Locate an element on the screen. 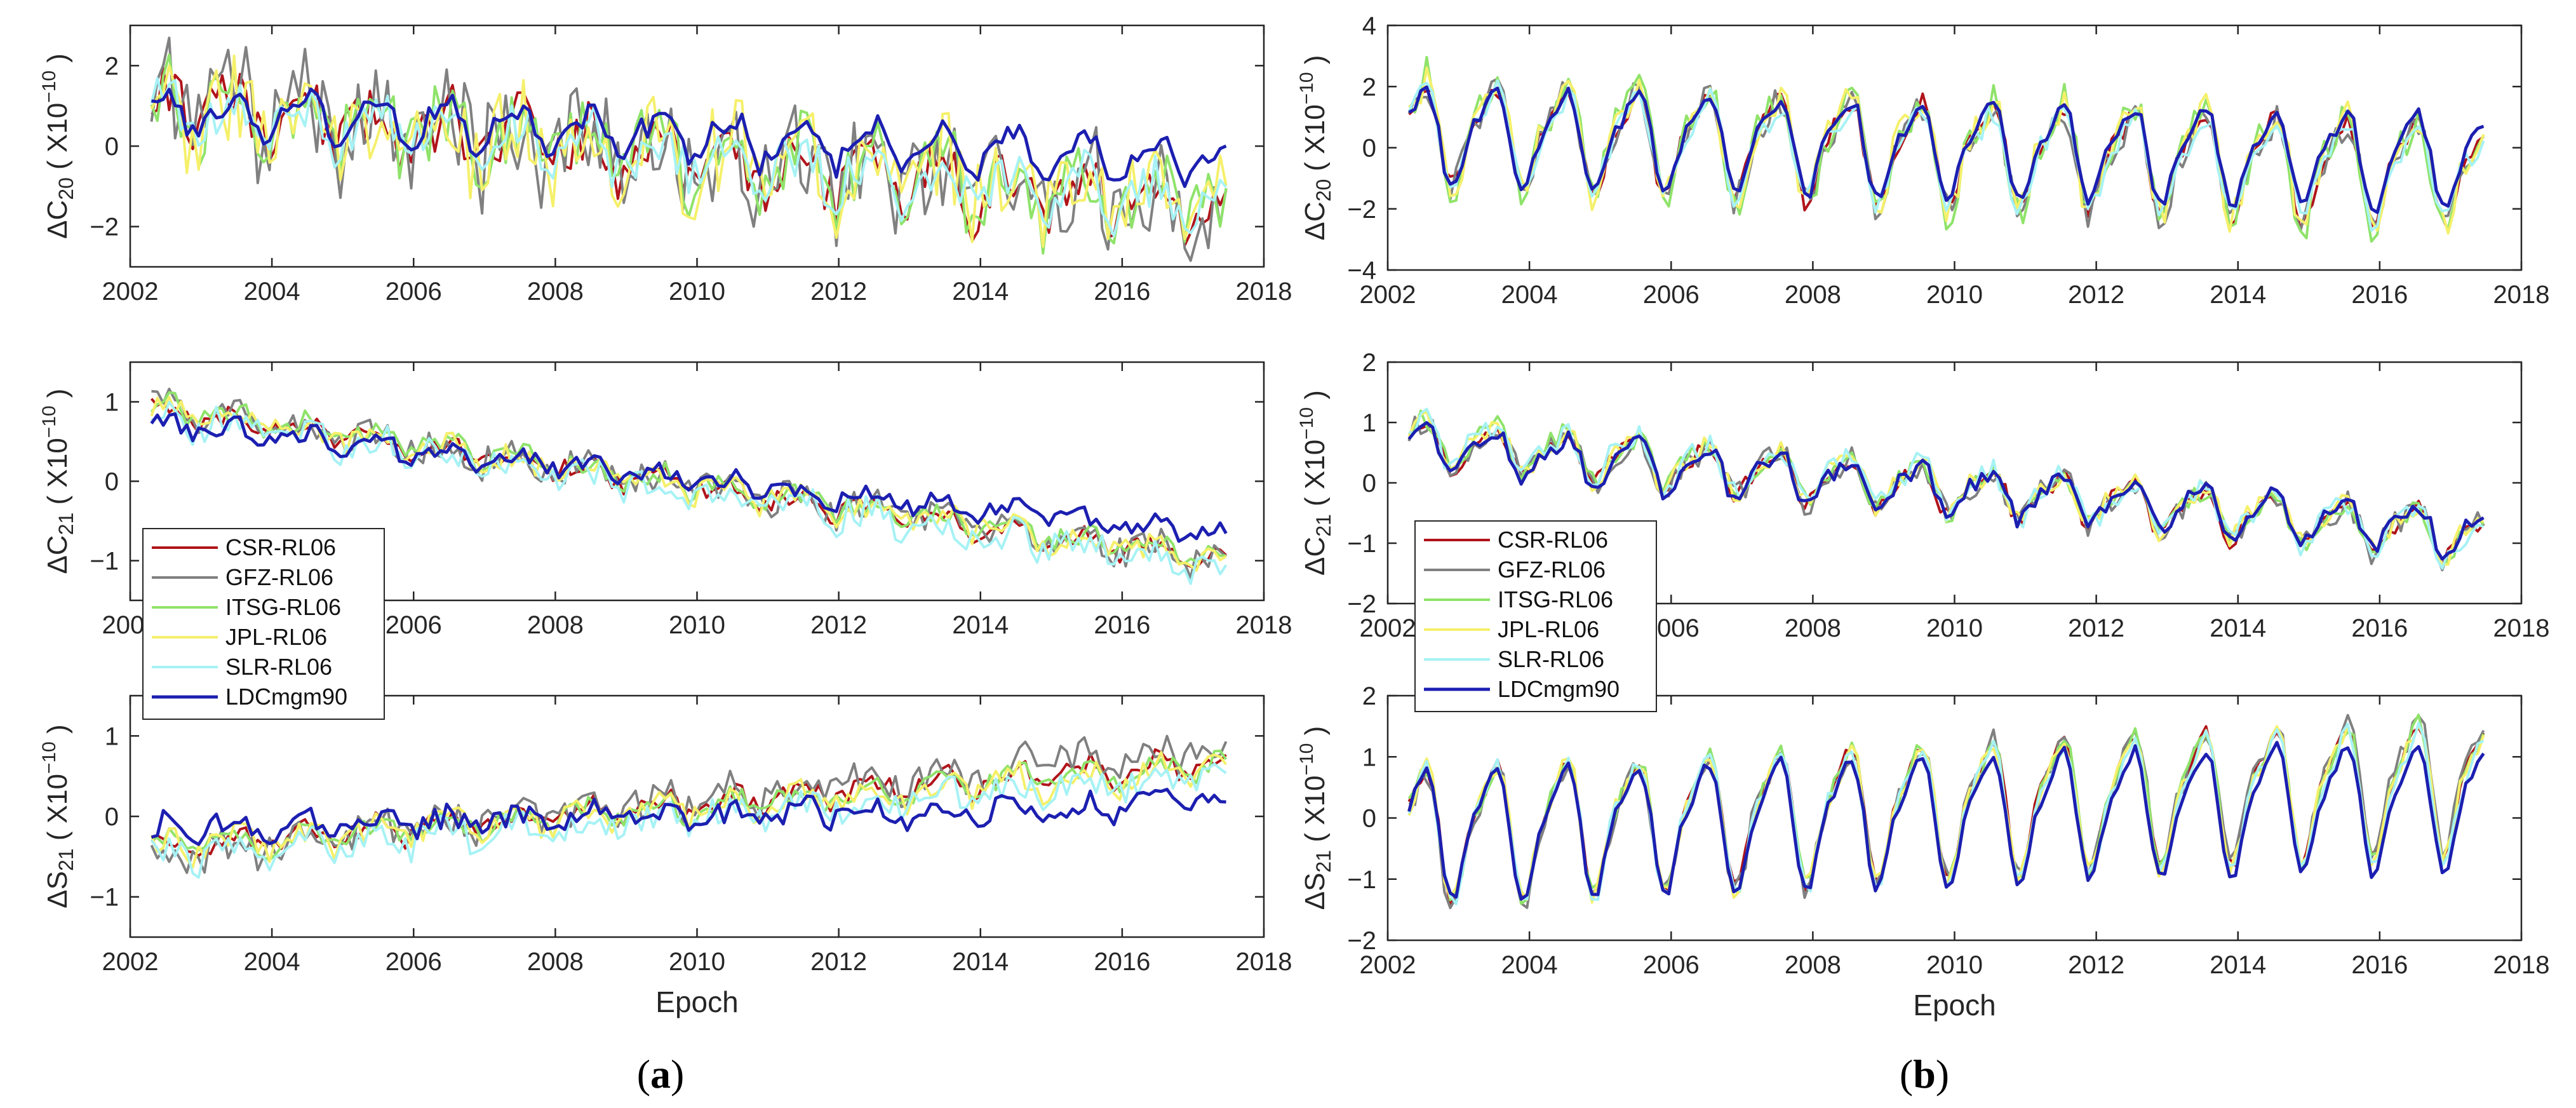  series-line-jpl-rl06 is located at coordinates (689, 151).